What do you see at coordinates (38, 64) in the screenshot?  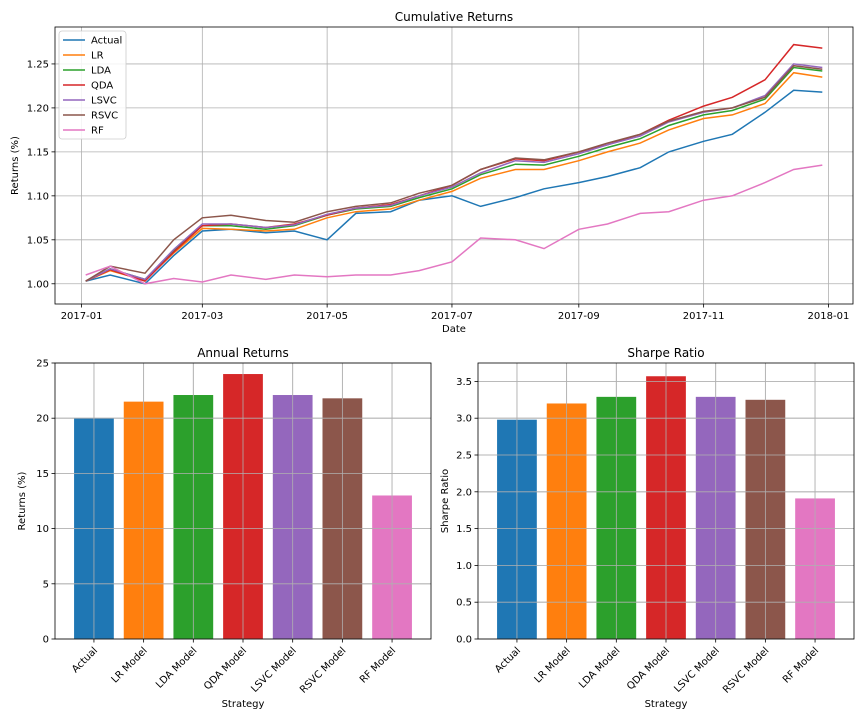 I see `y-tick-label: 1.25` at bounding box center [38, 64].